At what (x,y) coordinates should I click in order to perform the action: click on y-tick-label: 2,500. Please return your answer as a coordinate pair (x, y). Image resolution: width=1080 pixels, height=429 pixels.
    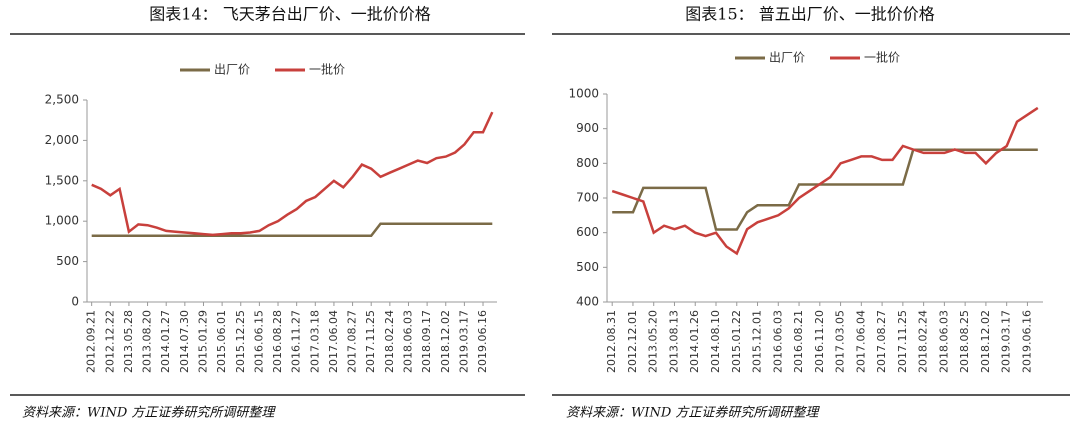
    Looking at the image, I should click on (62, 100).